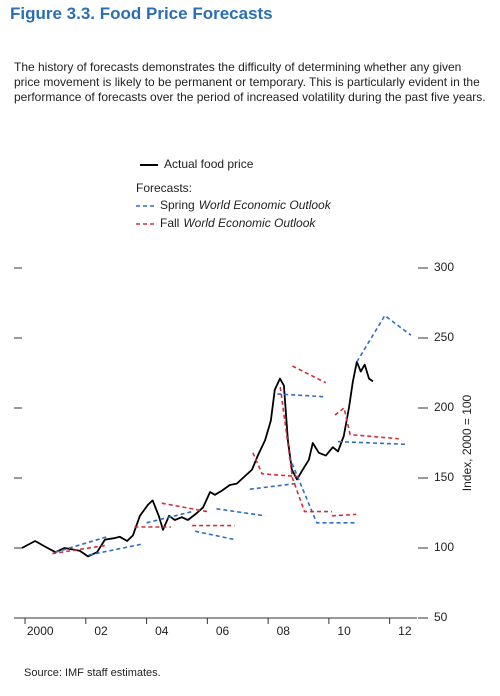 The image size is (500, 696). I want to click on legend-label-part: Fall, so click(169, 223).